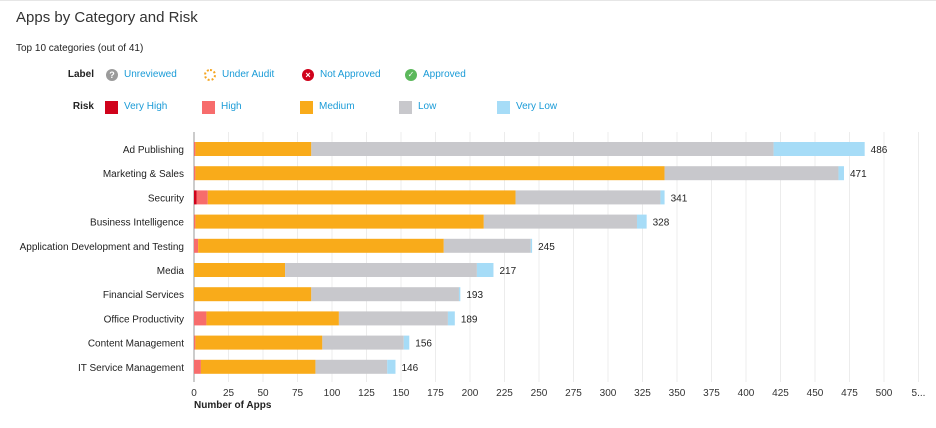 The image size is (936, 428). I want to click on bar-total-label: 471, so click(858, 174).